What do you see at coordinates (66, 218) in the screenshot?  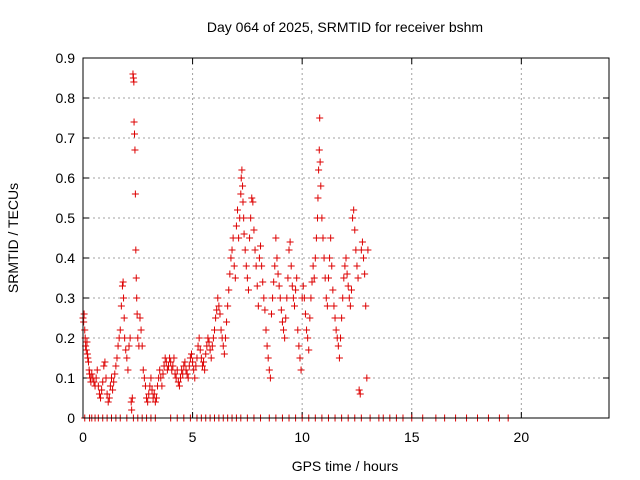 I see `y-tick-label: 0.5` at bounding box center [66, 218].